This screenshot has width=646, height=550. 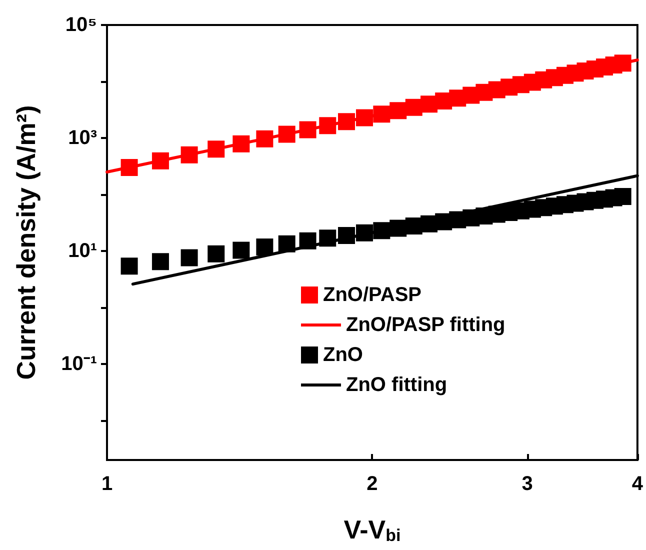 I want to click on x-axis-title: V-Vbi, so click(x=372, y=529).